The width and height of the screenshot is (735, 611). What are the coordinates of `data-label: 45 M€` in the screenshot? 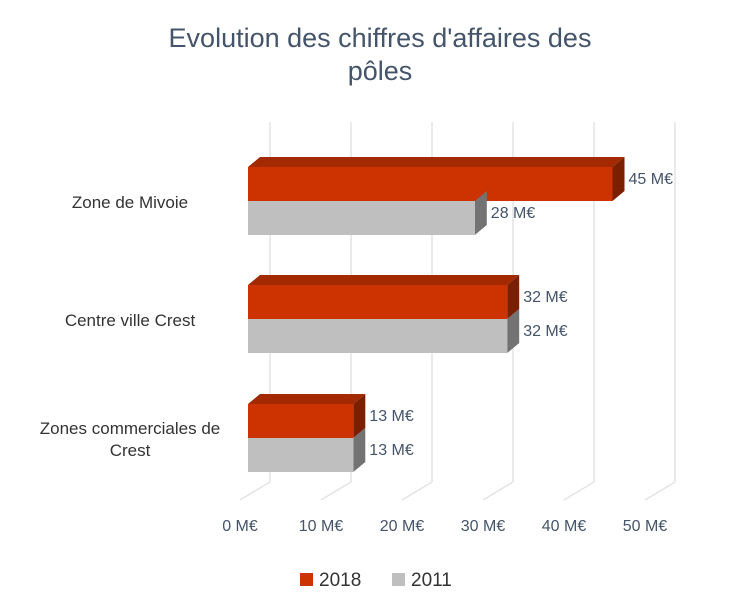 It's located at (651, 179).